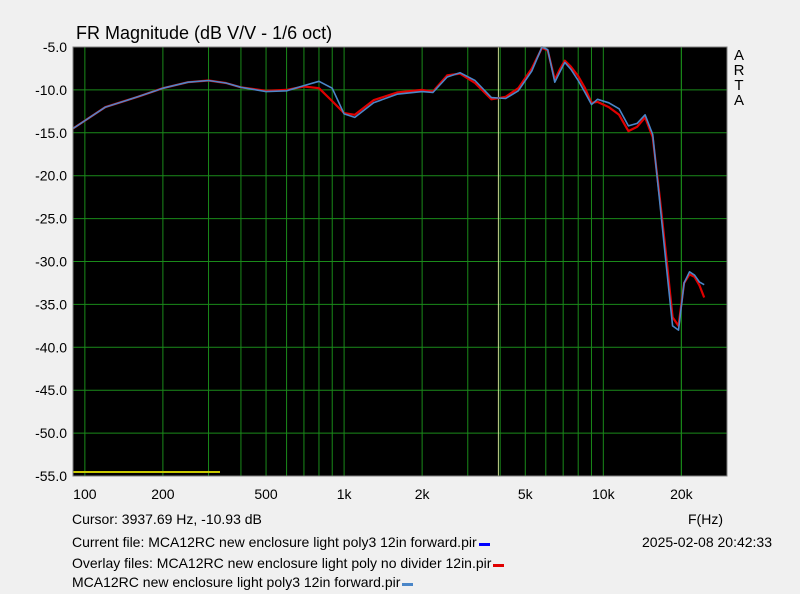 The width and height of the screenshot is (800, 594). I want to click on cursor-readout: Cursor: 3937.69 Hz, -10.93 dB, so click(167, 519).